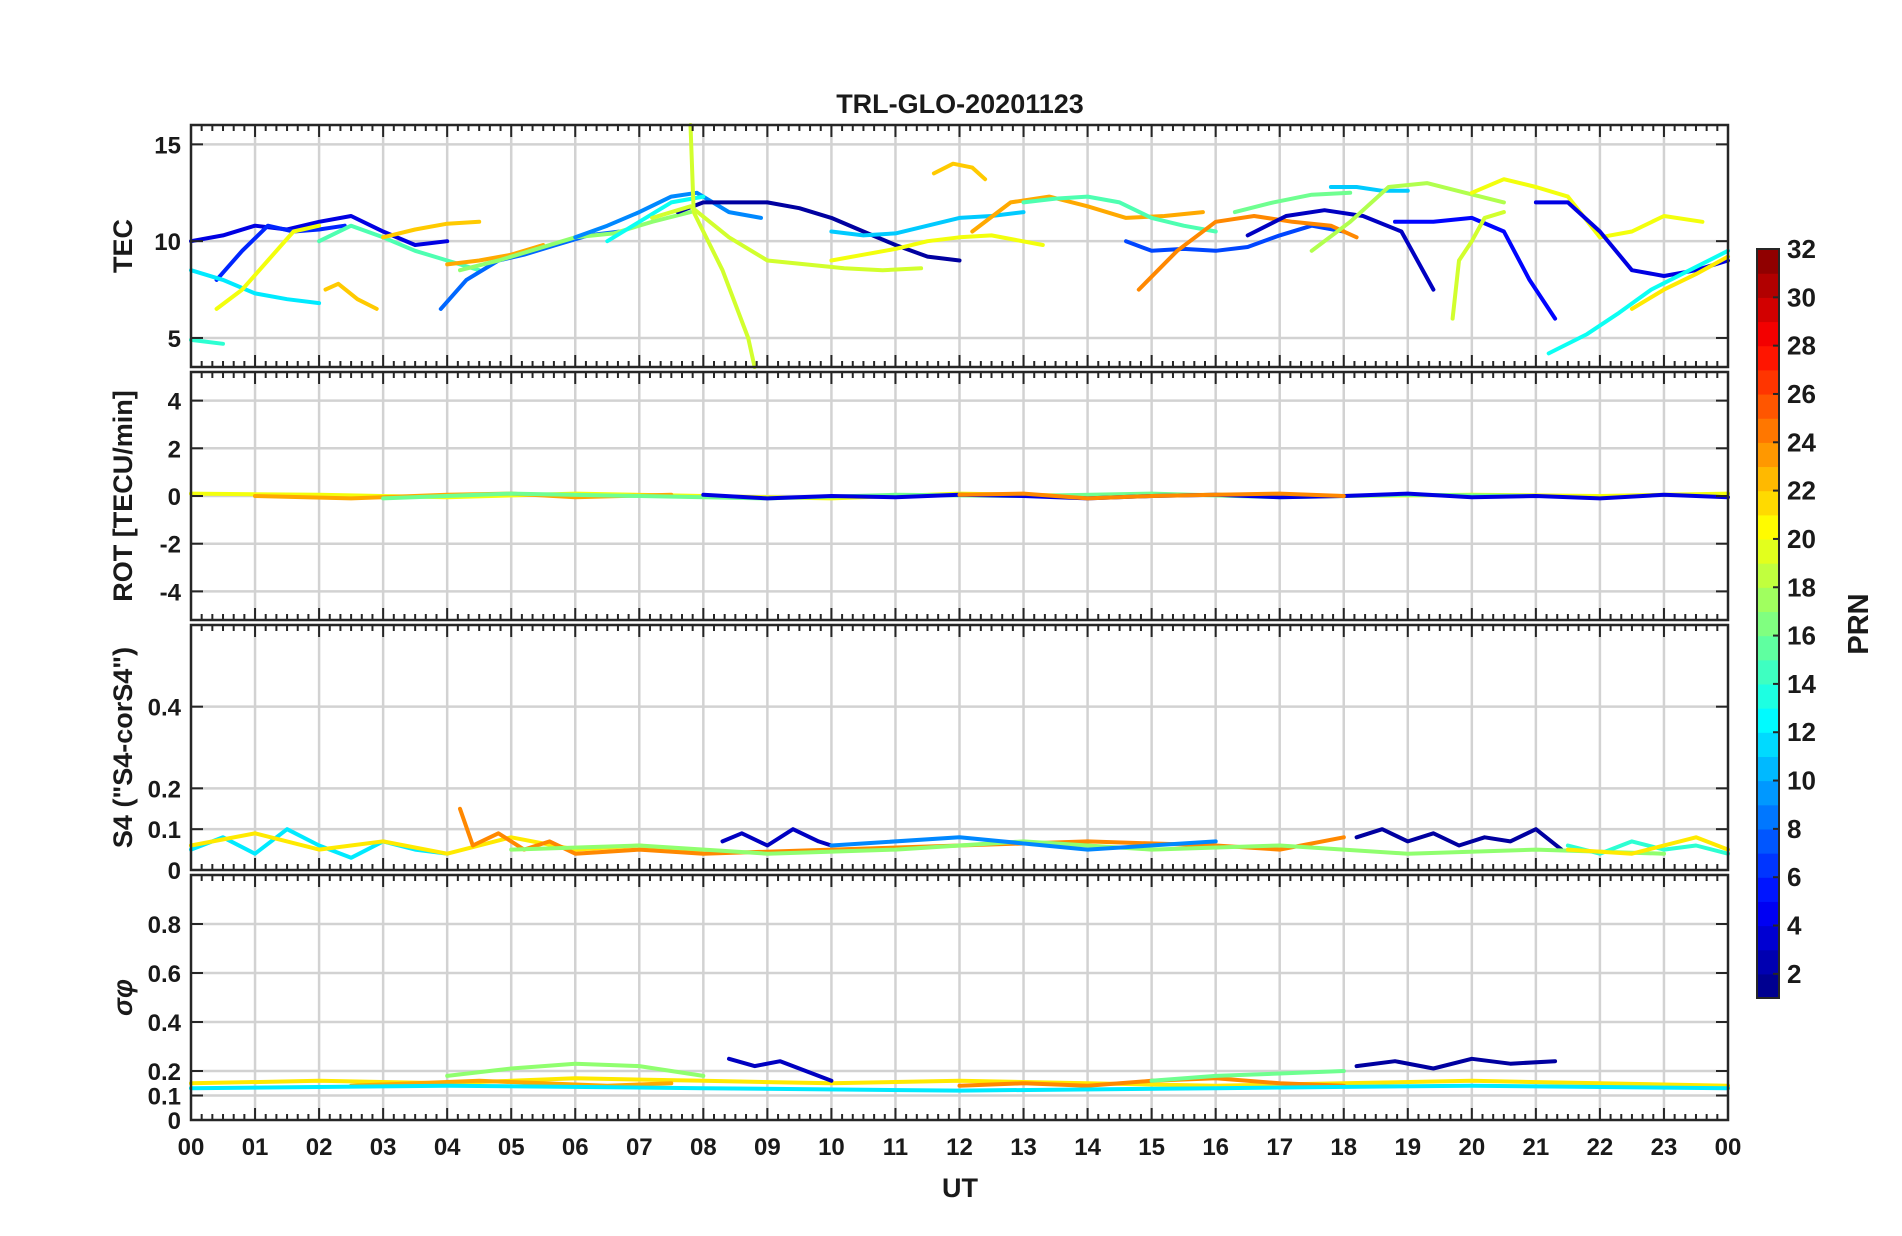  Describe the element at coordinates (959, 1074) in the screenshot. I see `panel-sigma_phi-series` at that location.